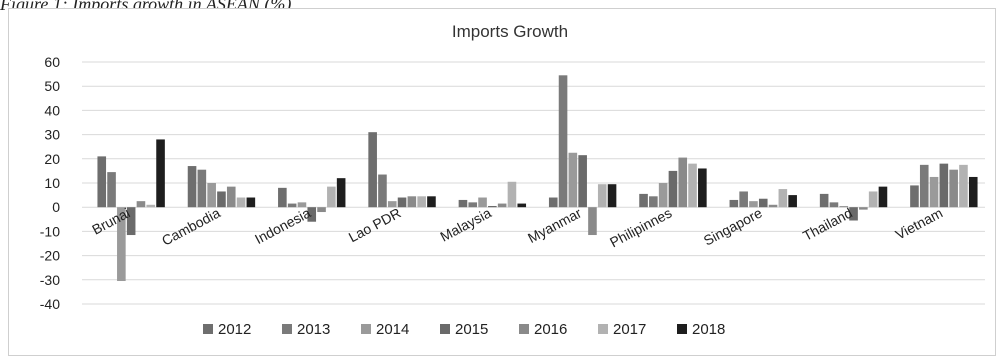 The image size is (1000, 358). I want to click on category-label: Cambodia, so click(191, 226).